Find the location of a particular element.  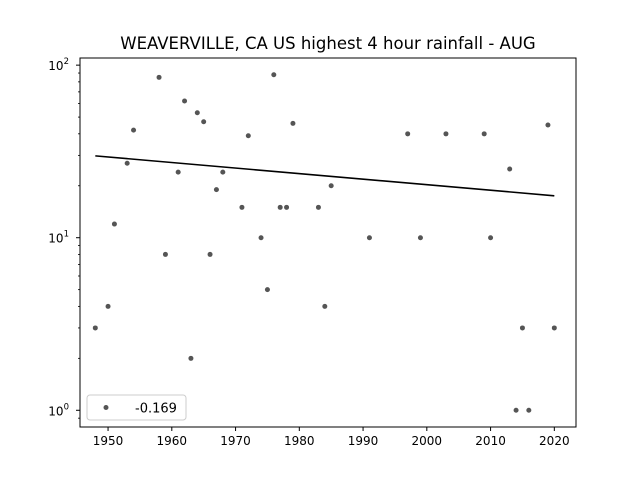

y-axis-ticks: 10⁰ 10¹ 10² is located at coordinates (64, 238).